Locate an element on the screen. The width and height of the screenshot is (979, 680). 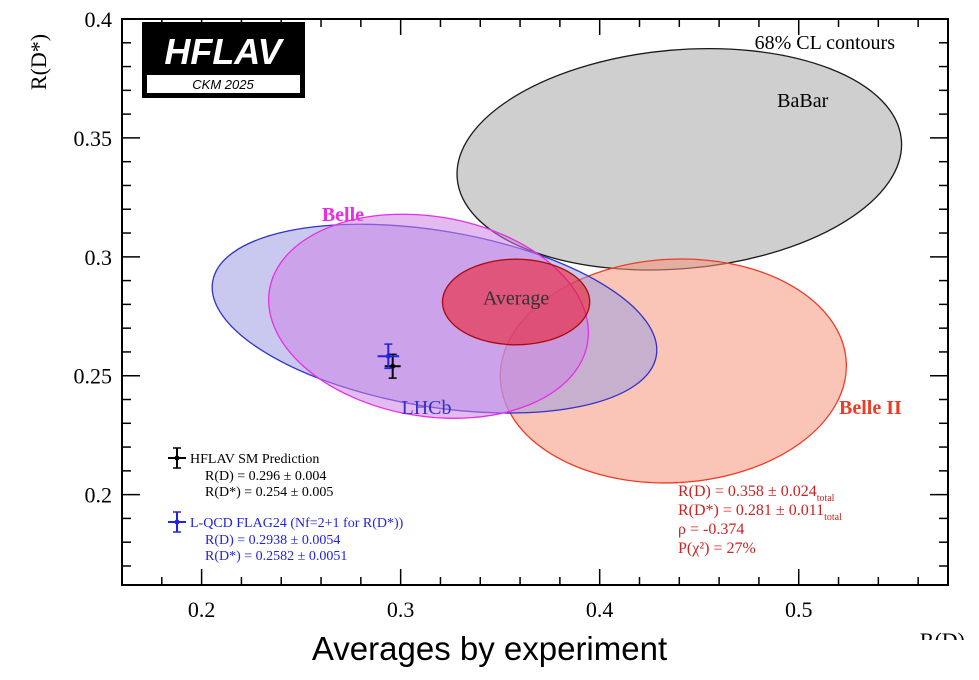
legend-value: R(D*) = 0.254 ± 0.005 is located at coordinates (269, 492).